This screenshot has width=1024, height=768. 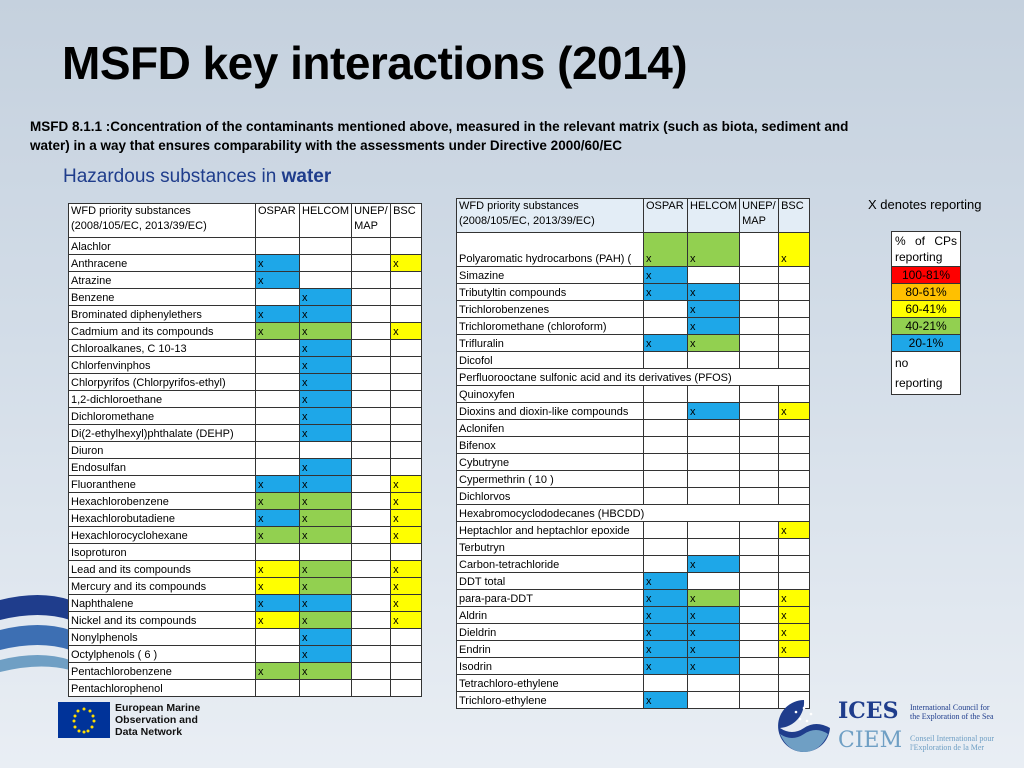 What do you see at coordinates (245, 552) in the screenshot?
I see `table-row: Isoproturon` at bounding box center [245, 552].